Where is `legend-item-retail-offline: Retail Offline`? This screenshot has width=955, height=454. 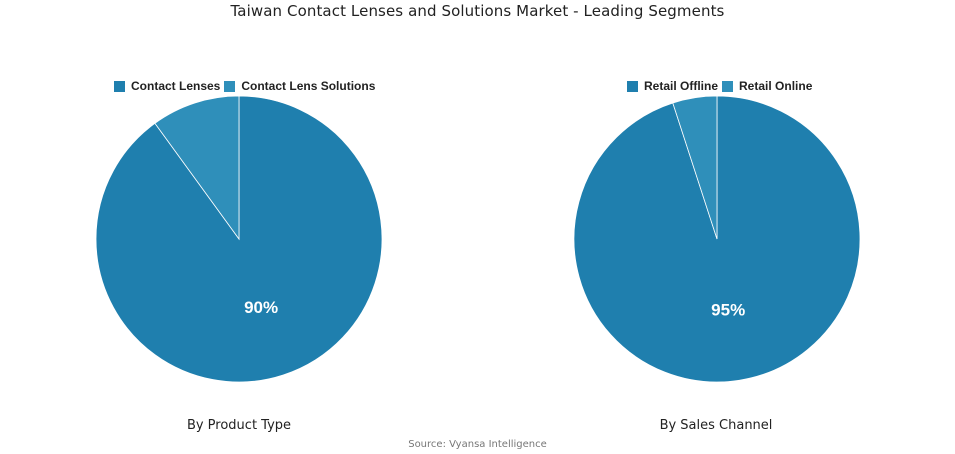
legend-item-retail-offline: Retail Offline is located at coordinates (672, 86).